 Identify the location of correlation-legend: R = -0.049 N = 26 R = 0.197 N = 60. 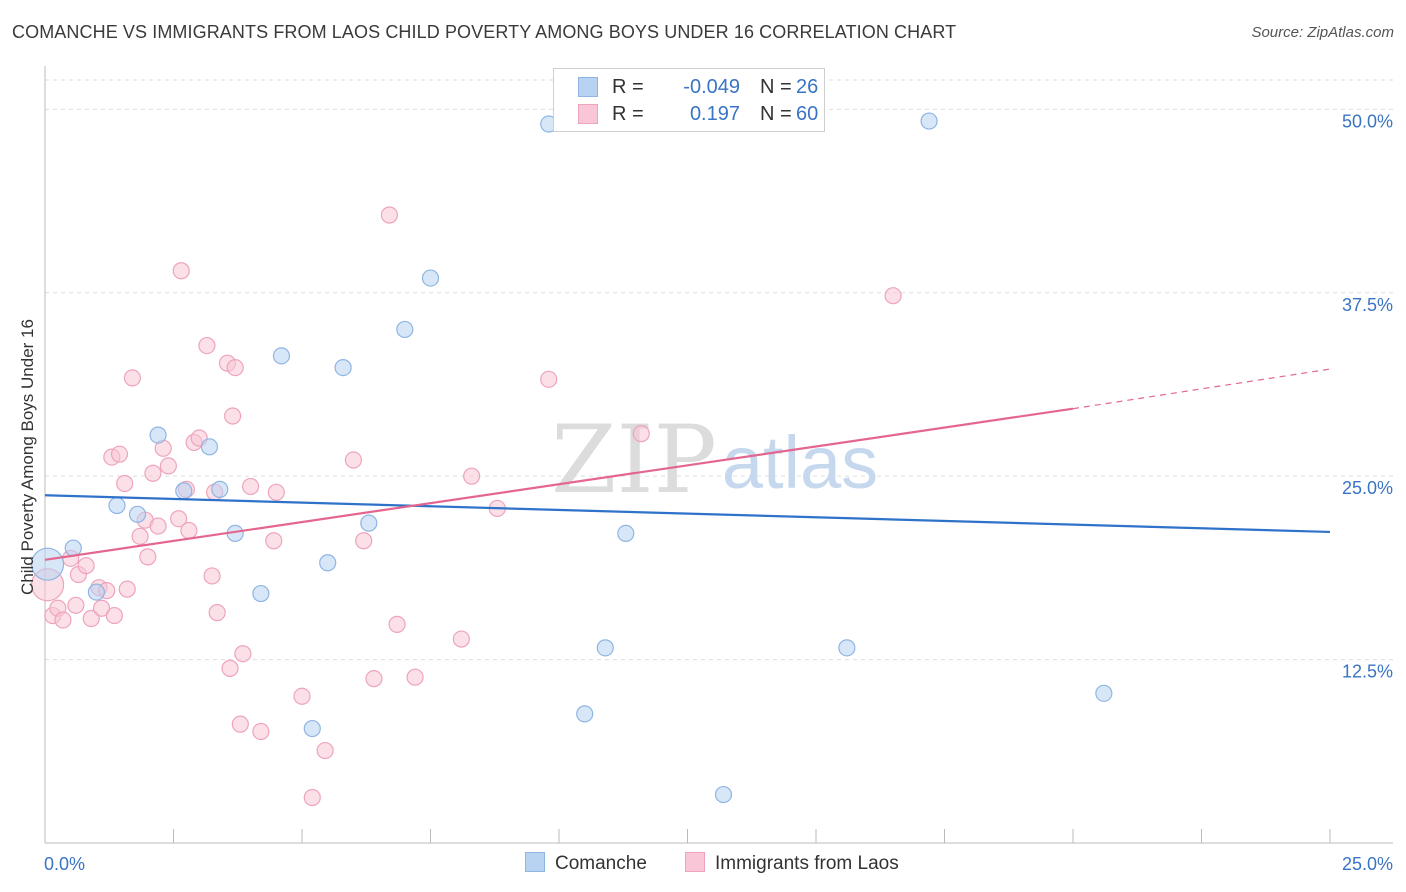
(689, 100).